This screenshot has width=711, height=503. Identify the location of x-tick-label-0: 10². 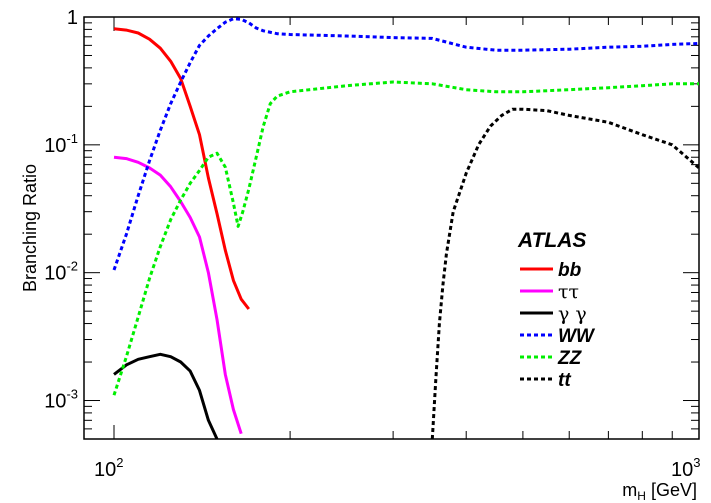
(108, 468).